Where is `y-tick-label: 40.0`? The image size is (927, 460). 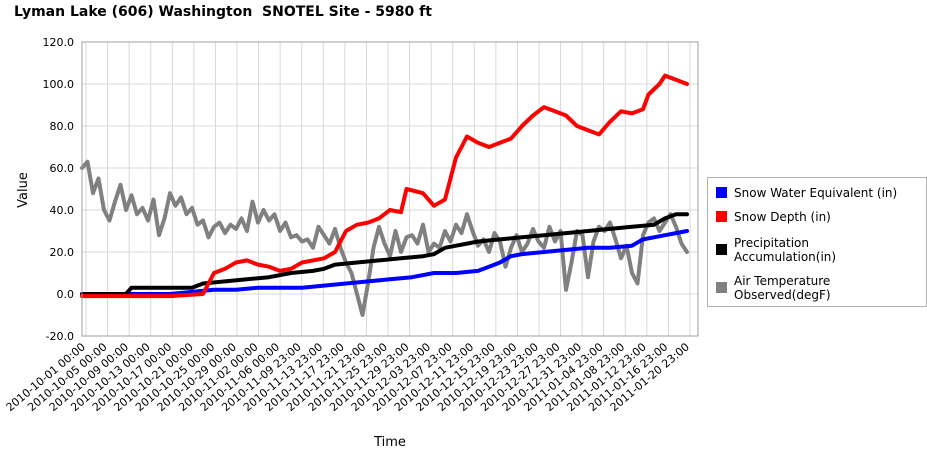
y-tick-label: 40.0 is located at coordinates (62, 210).